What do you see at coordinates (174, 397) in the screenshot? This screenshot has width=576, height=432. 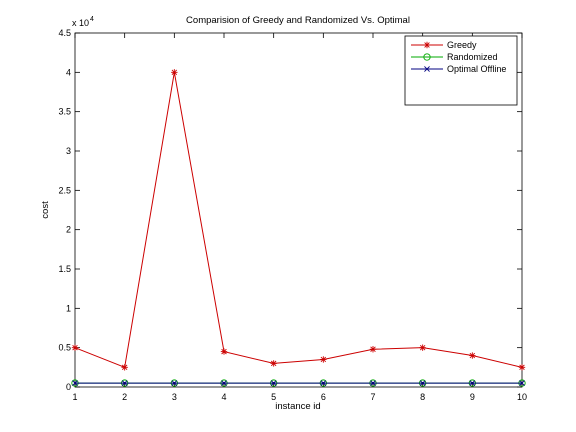 I see `x-tick-label: 3` at bounding box center [174, 397].